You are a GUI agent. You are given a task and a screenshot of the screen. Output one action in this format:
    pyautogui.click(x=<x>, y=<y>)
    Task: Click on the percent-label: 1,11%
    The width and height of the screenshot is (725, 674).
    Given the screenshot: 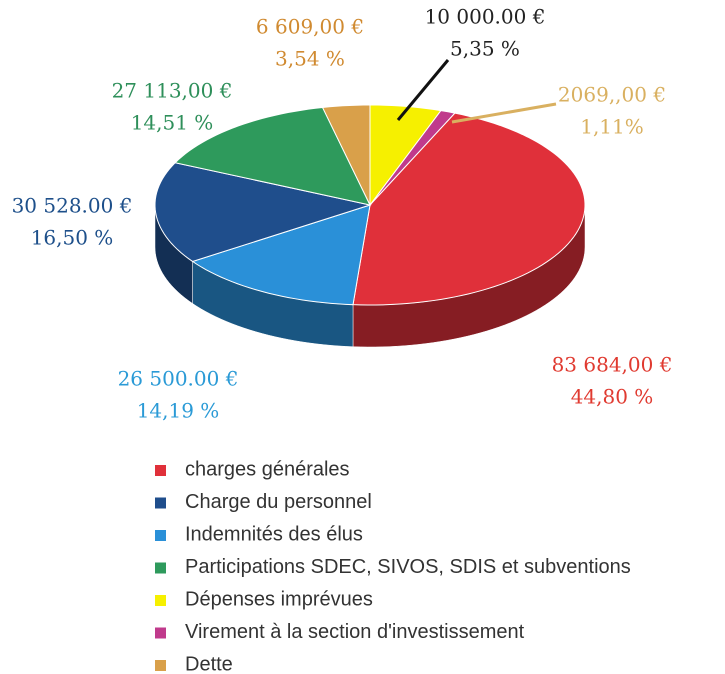 What is the action you would take?
    pyautogui.click(x=612, y=127)
    